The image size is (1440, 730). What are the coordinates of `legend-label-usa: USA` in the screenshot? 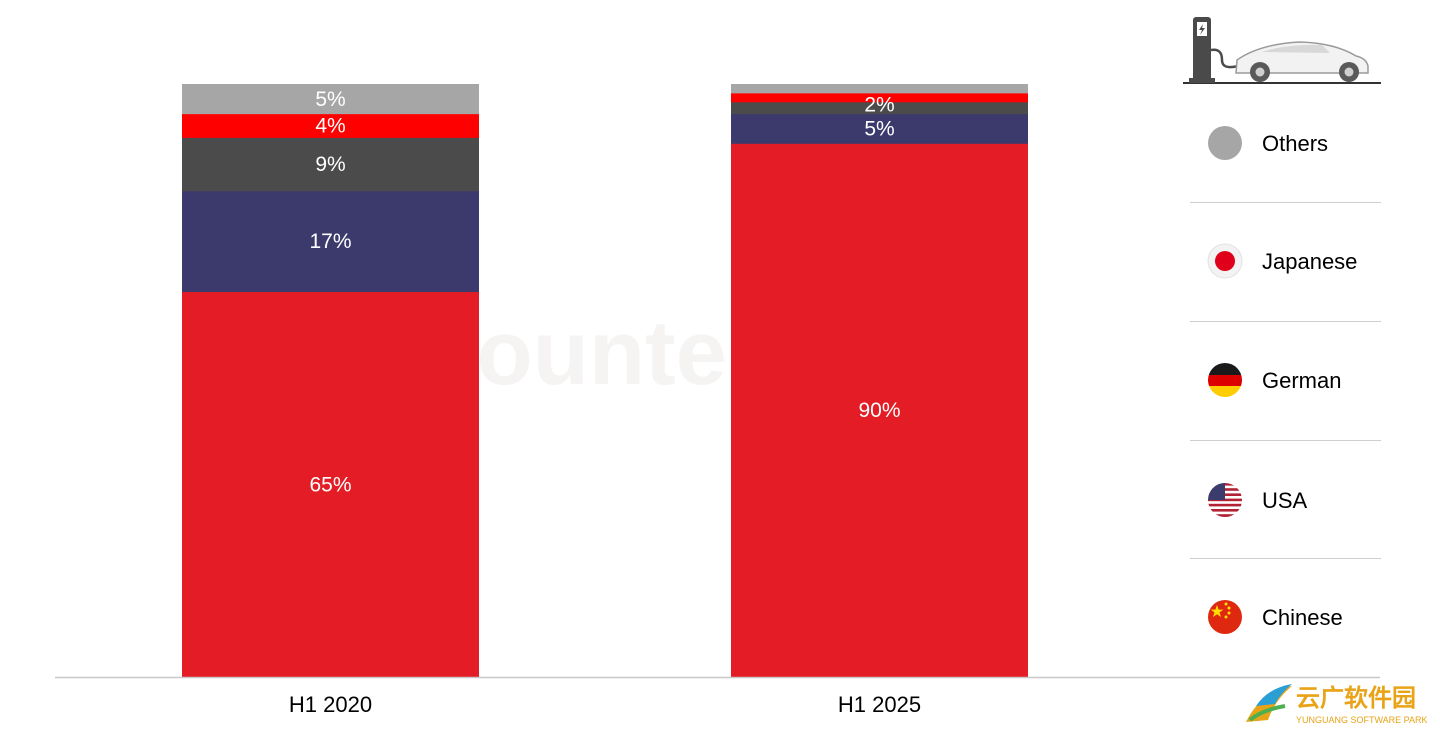 It's located at (1285, 500).